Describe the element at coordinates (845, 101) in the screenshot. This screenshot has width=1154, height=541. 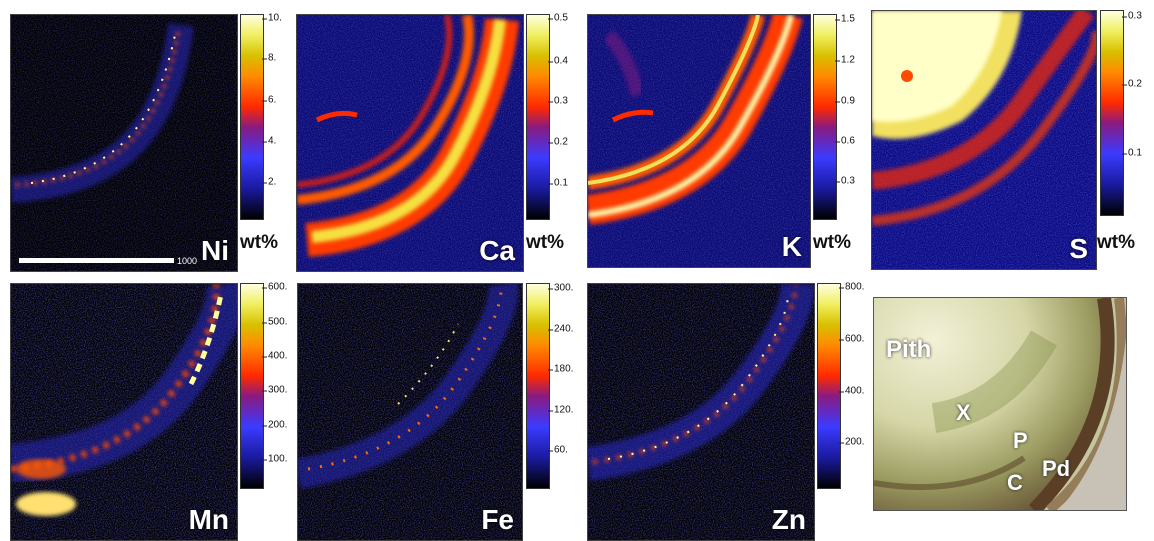
I see `tick-label: 0.9` at that location.